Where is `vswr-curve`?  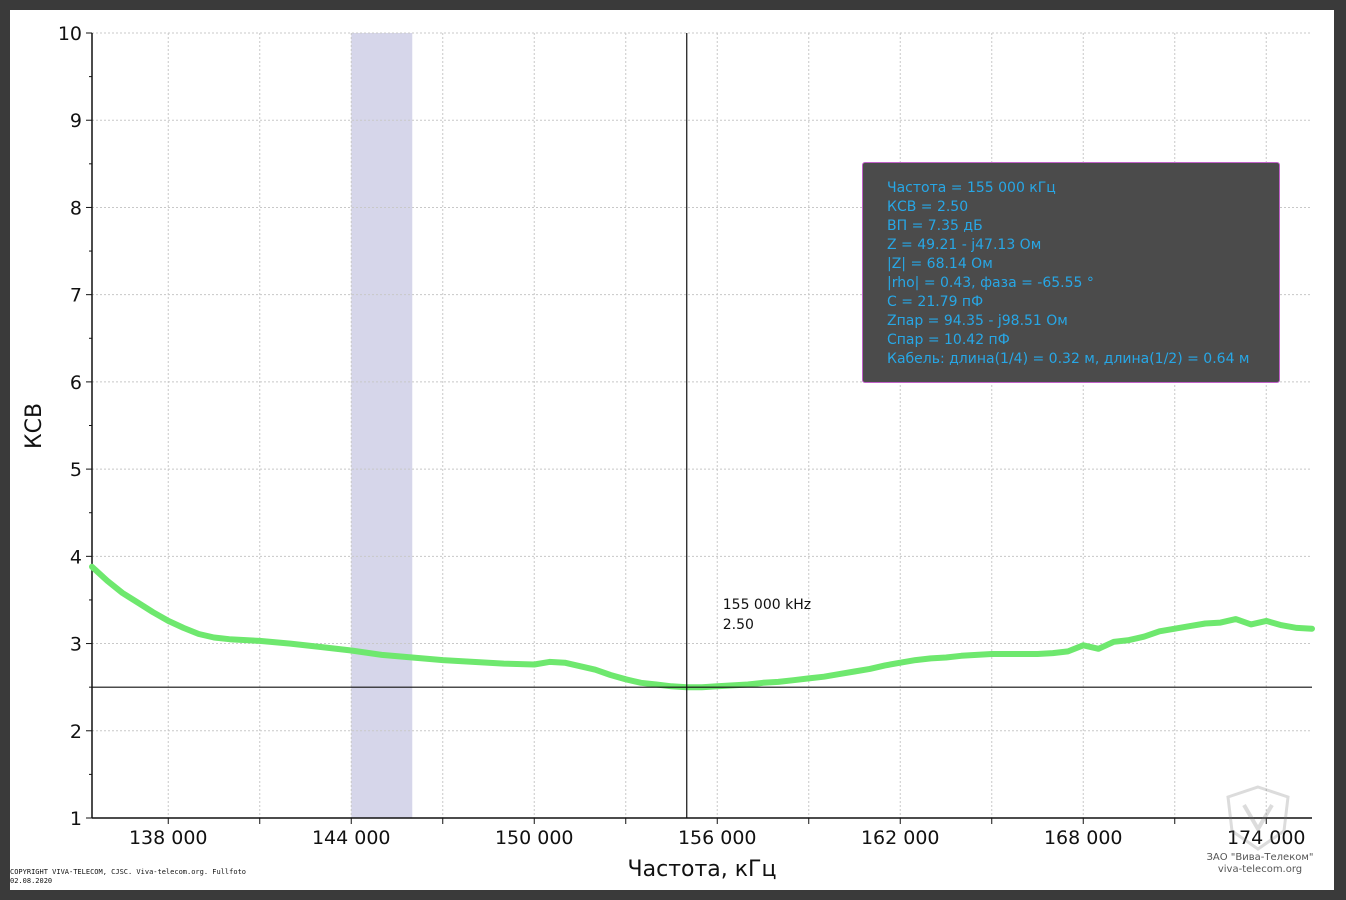
vswr-curve is located at coordinates (702, 627).